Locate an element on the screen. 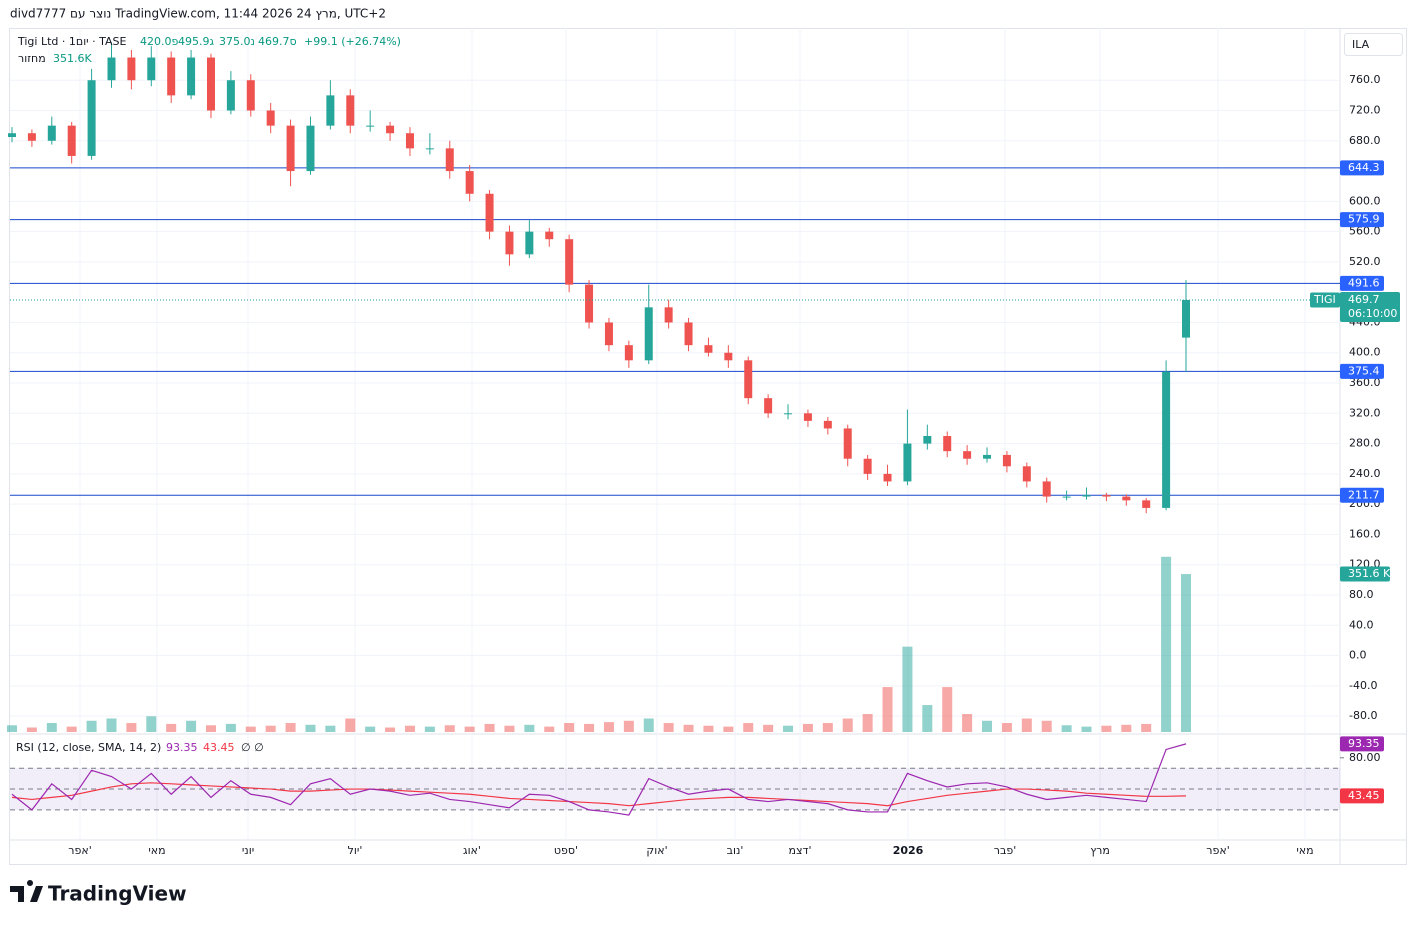  y-tick-label: 320.0 is located at coordinates (1365, 412).